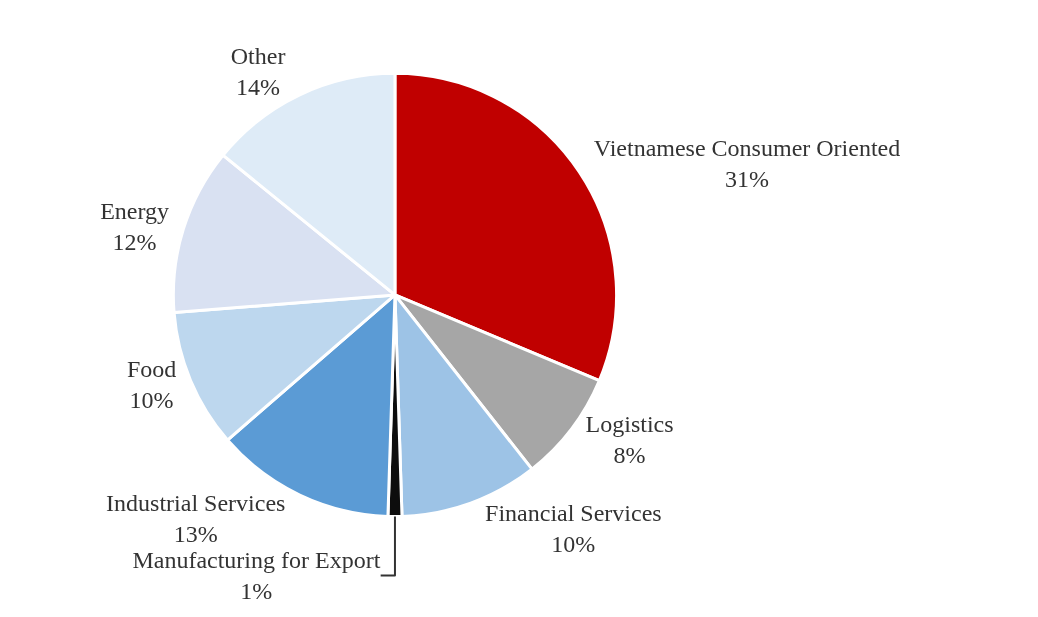  What do you see at coordinates (629, 455) in the screenshot?
I see `data-label: 8%` at bounding box center [629, 455].